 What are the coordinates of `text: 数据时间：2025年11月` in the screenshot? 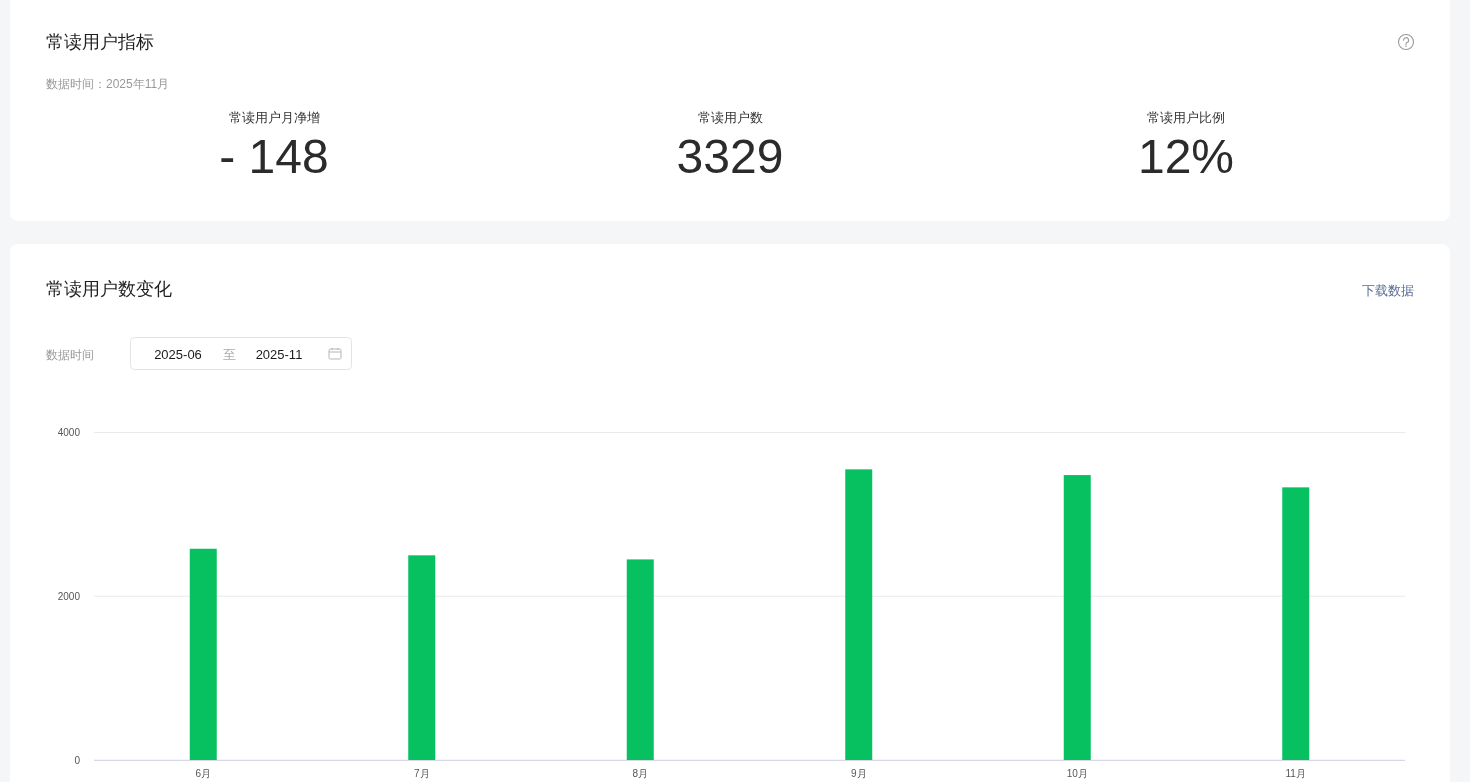 It's located at (108, 84).